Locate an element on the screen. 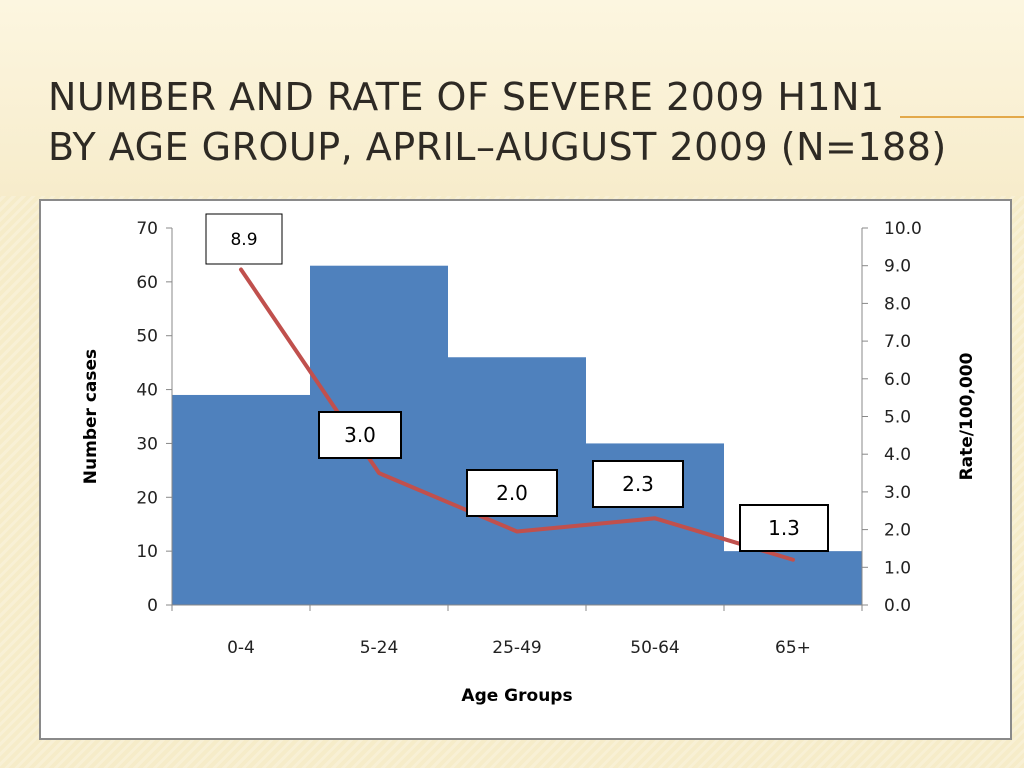 This screenshot has width=1024, height=768. y-ticks-right: 0.0 1.0 2.0 3.0 4.0 5.0 6.0 7.0 8.0 9.0 10.0 is located at coordinates (892, 417).